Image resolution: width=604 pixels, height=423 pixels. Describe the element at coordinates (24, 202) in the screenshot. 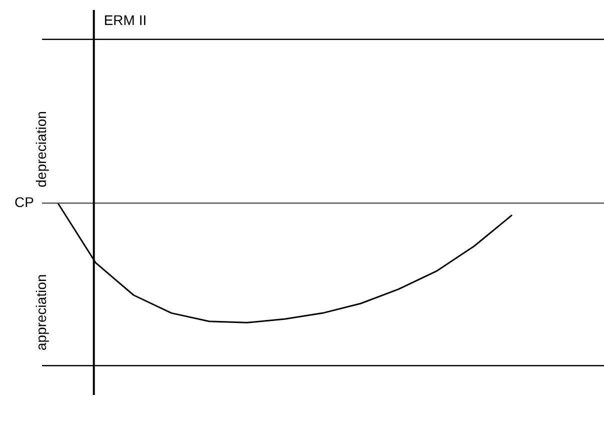

I see `ref-line-label: CP` at that location.